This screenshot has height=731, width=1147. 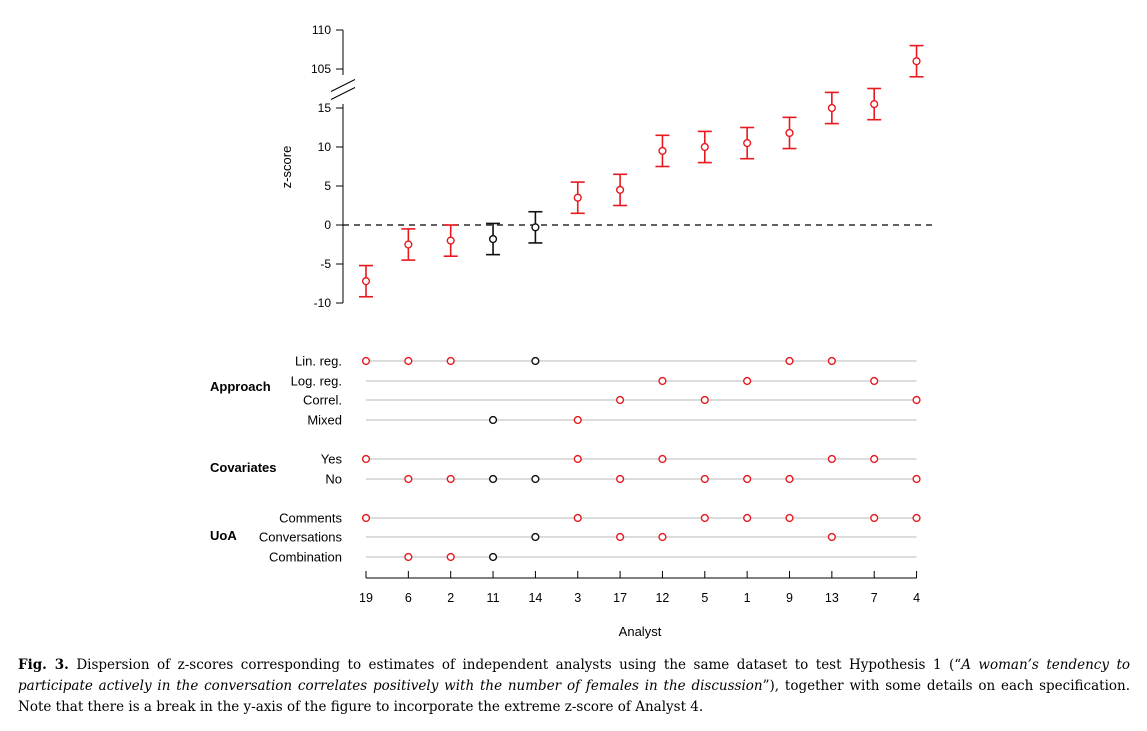 I want to click on group-label: Approach, so click(x=240, y=386).